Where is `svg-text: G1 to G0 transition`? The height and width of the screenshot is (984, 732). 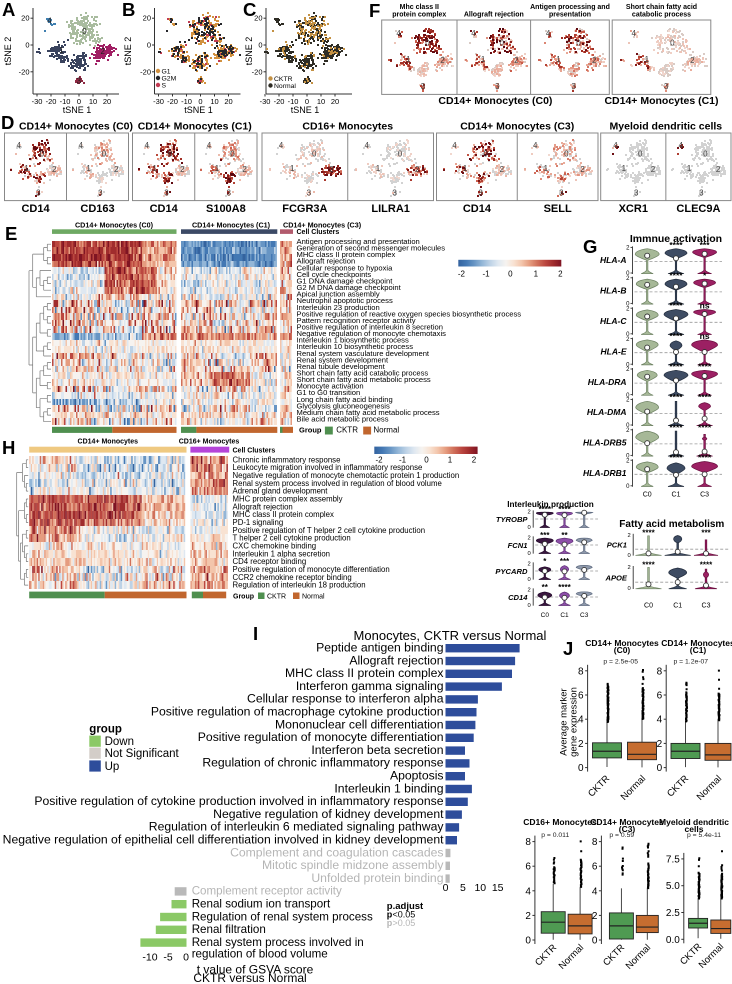
svg-text: G1 to G0 transition is located at coordinates (329, 392).